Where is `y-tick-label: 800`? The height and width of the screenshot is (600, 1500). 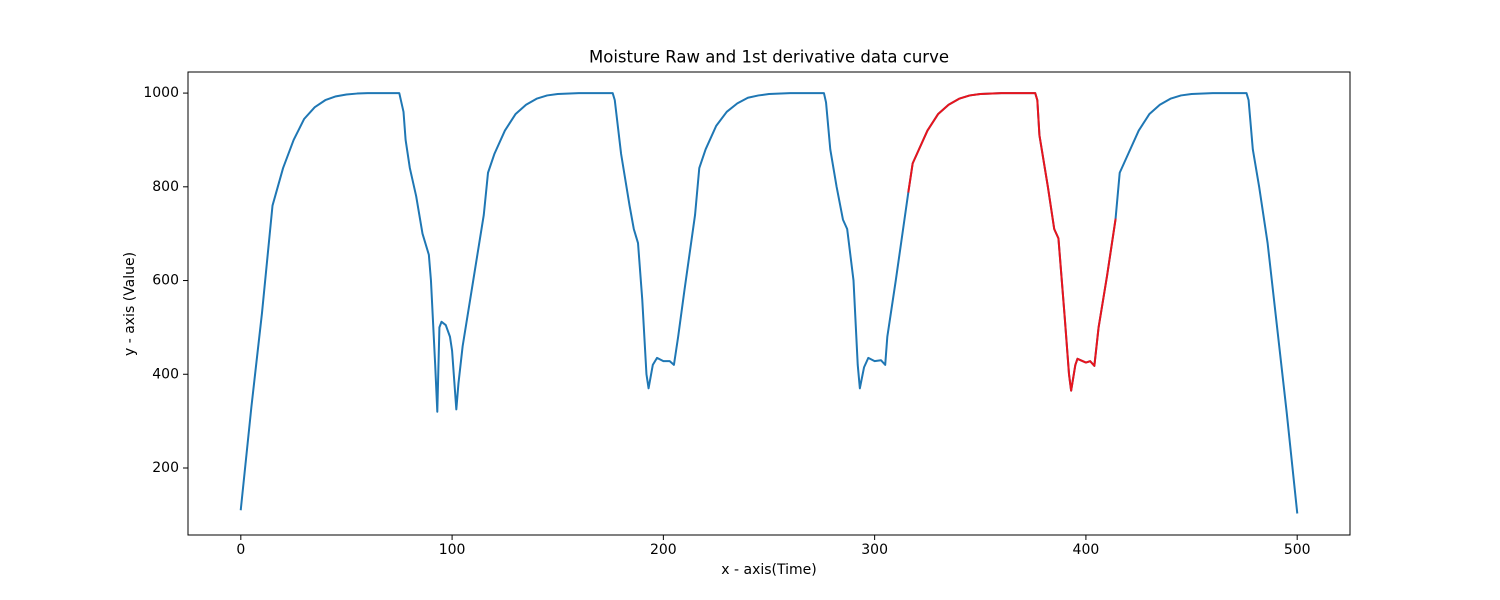
y-tick-label: 800 is located at coordinates (165, 187).